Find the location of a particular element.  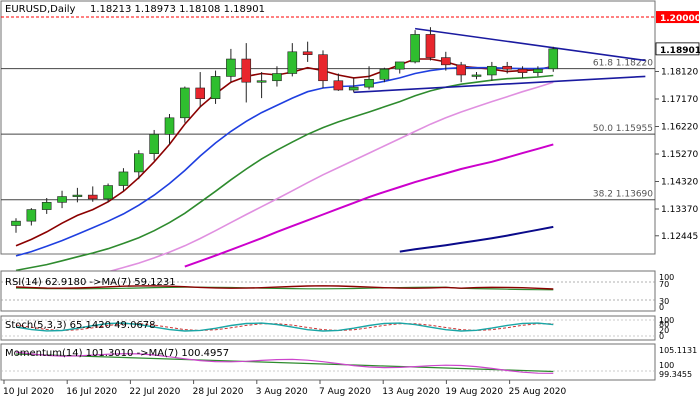

price-tick-label: 1.16220 is located at coordinates (679, 127).